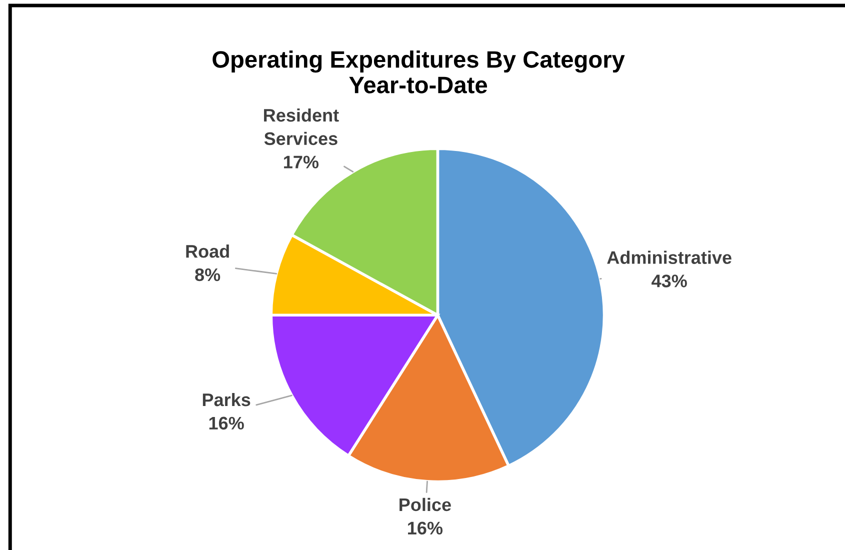 The height and width of the screenshot is (550, 845). Describe the element at coordinates (669, 257) in the screenshot. I see `slice-label: Administrative` at that location.